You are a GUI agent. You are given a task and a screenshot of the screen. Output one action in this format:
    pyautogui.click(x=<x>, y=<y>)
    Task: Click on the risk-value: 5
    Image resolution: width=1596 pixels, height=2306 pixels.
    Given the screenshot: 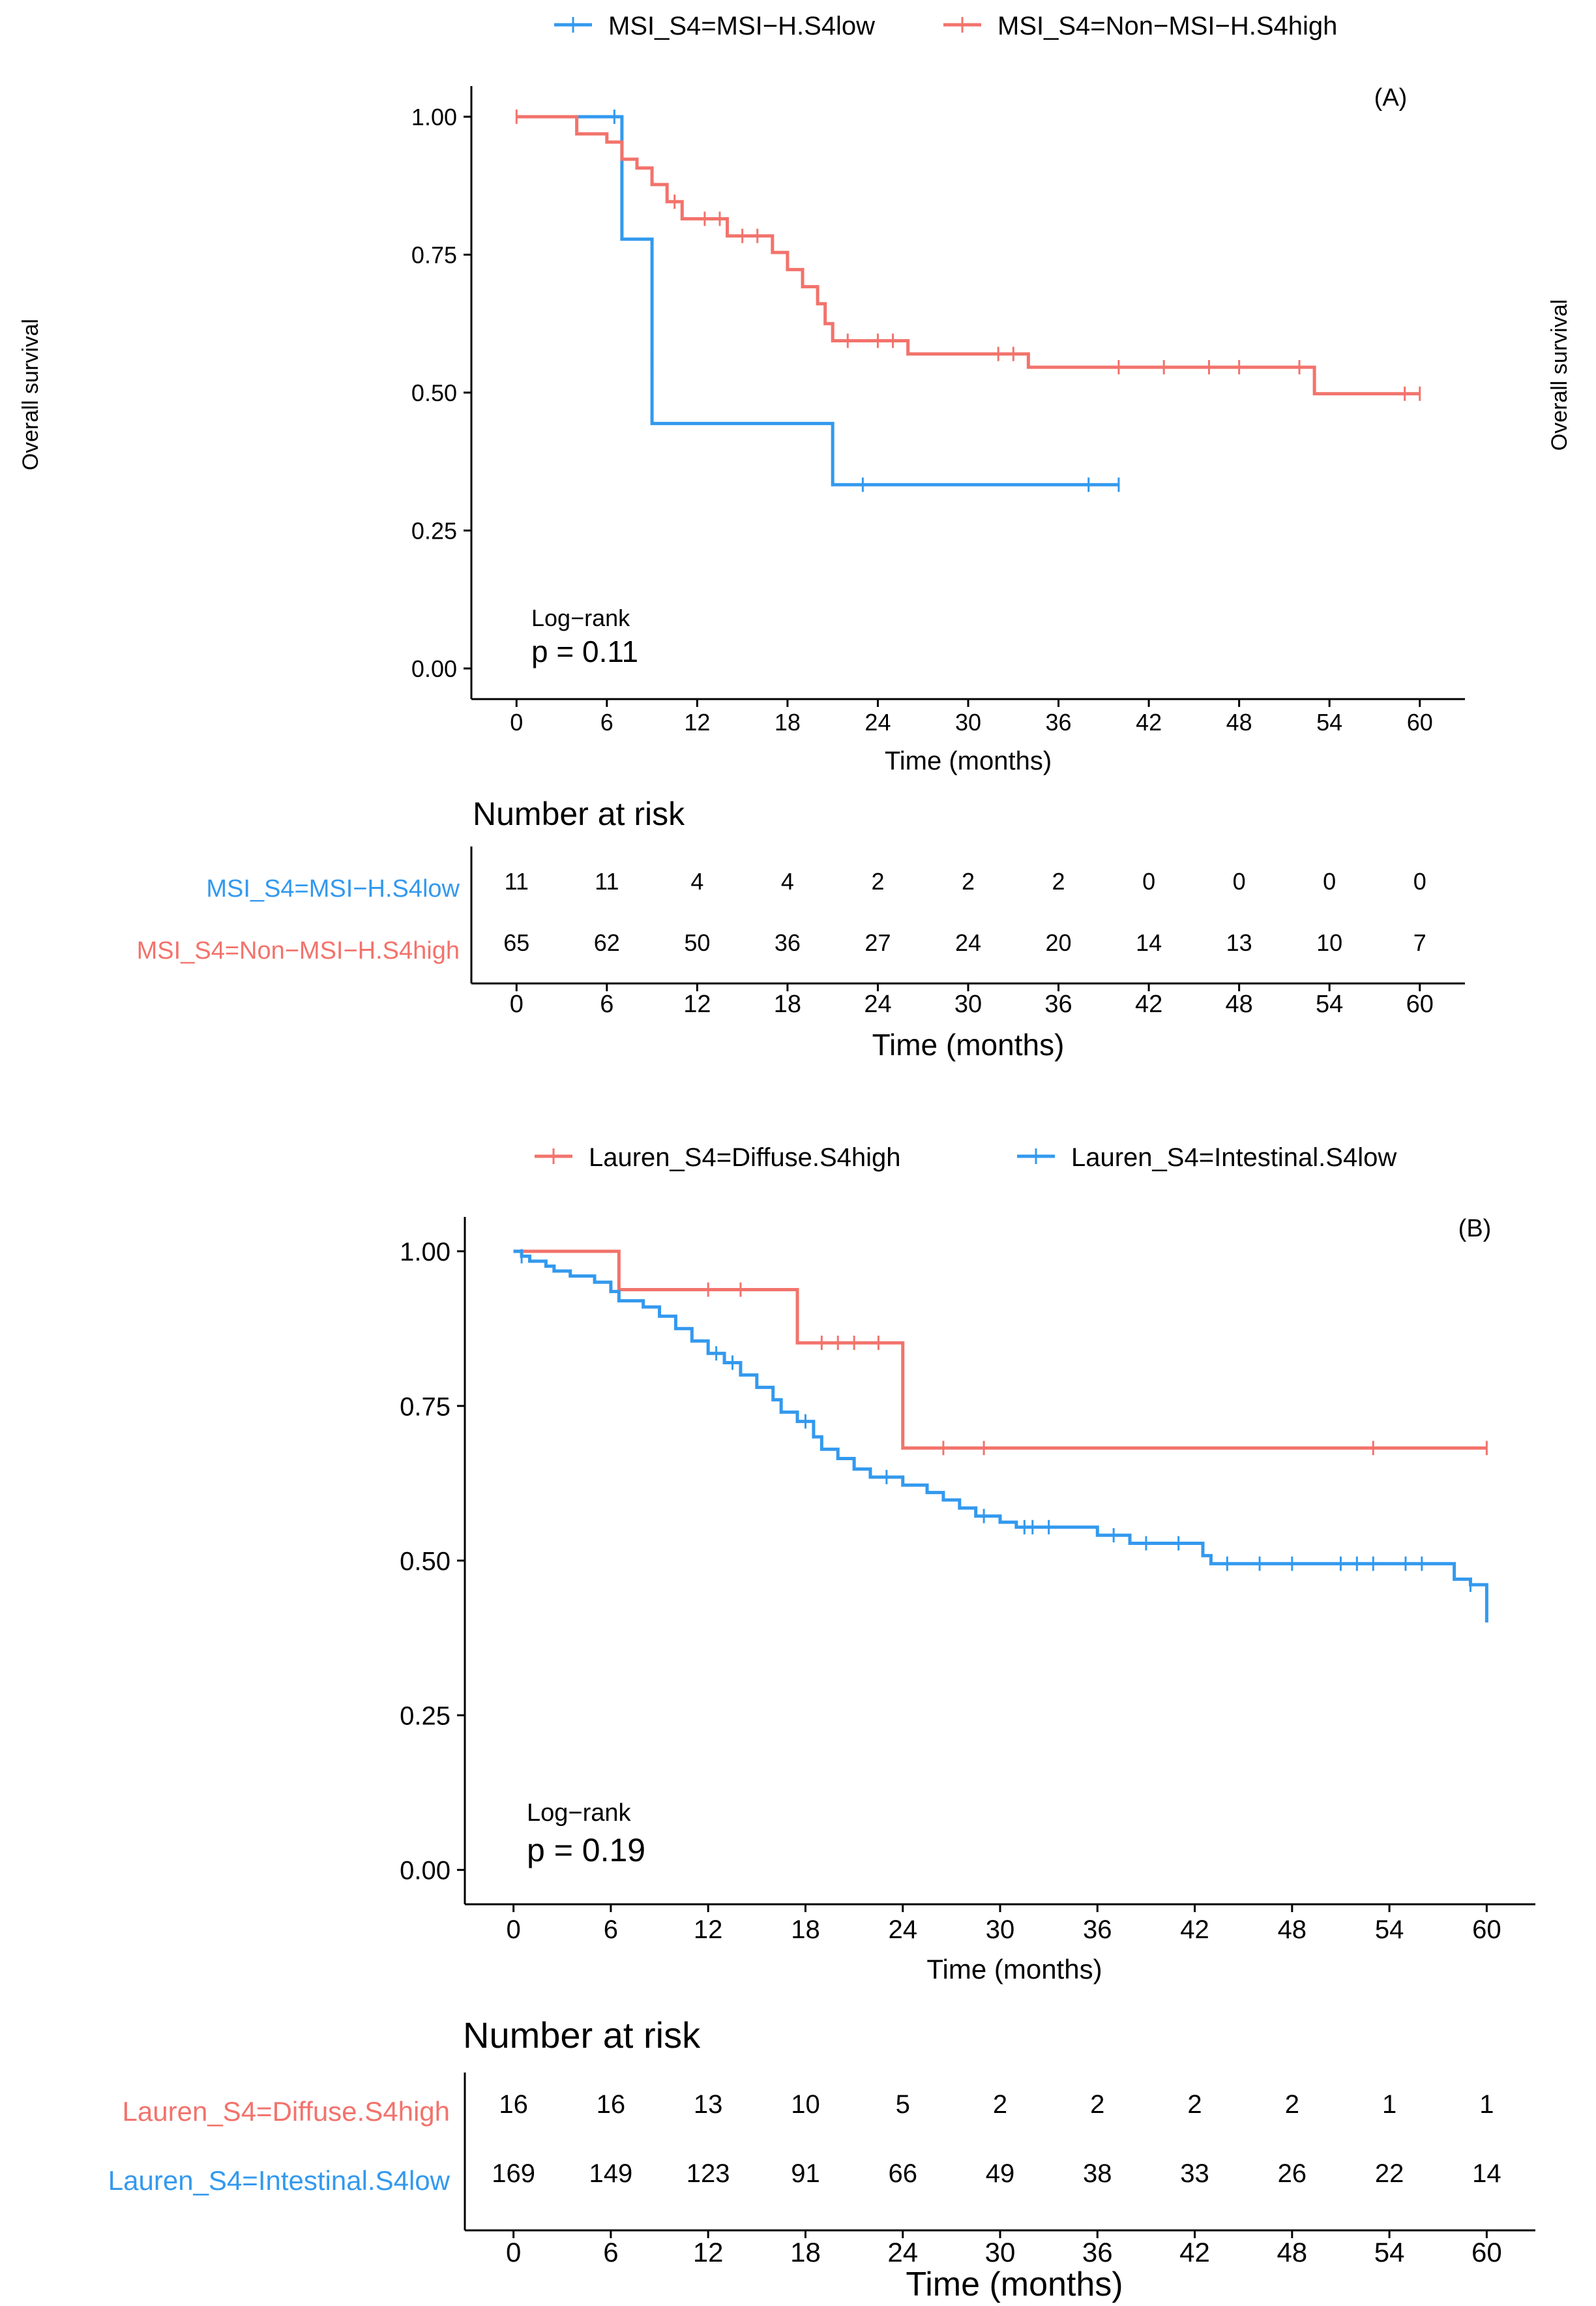 What is the action you would take?
    pyautogui.click(x=903, y=2104)
    